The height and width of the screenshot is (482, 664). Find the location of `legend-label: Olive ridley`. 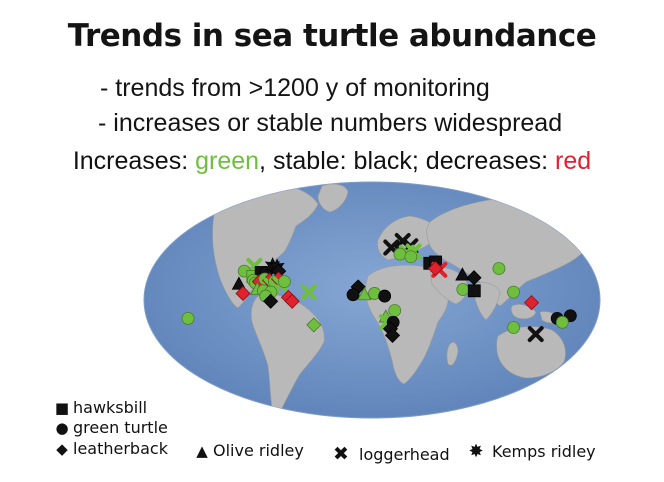

legend-label: Olive ridley is located at coordinates (258, 450).